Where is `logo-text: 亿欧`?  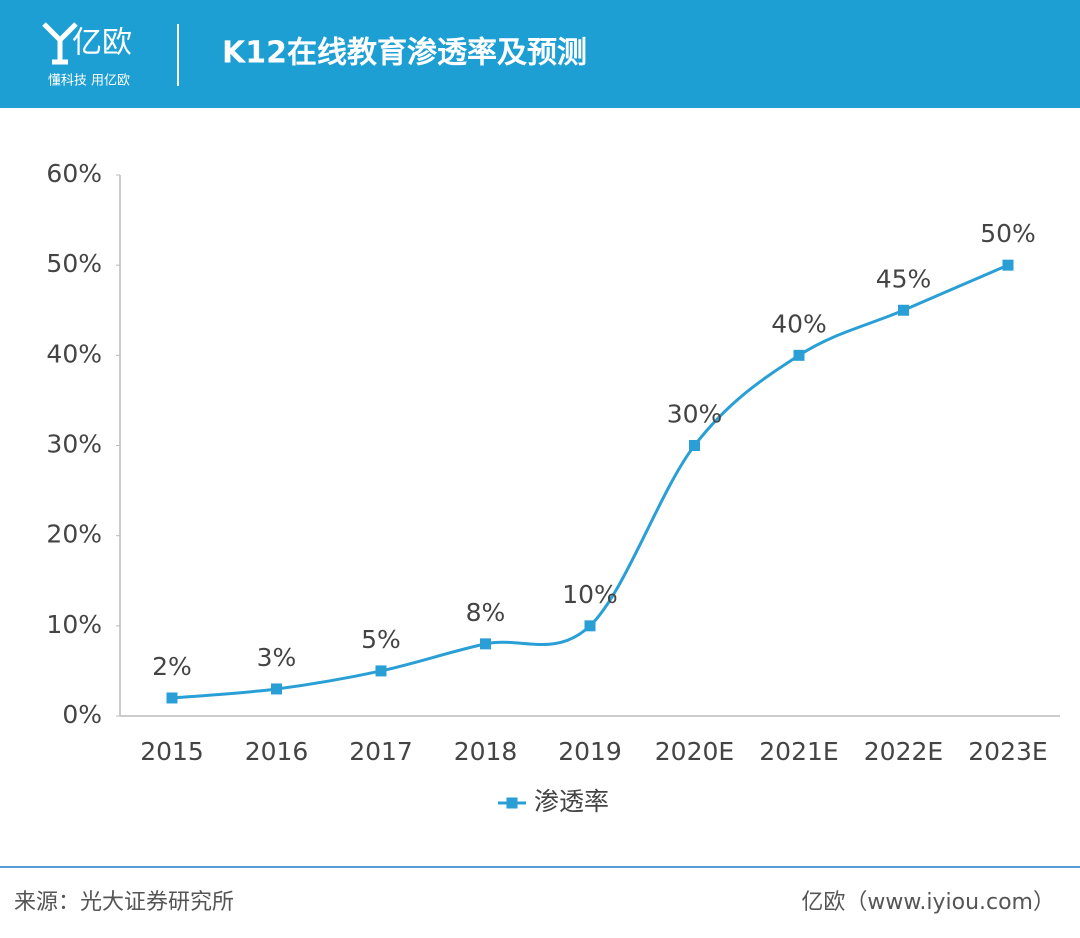 logo-text: 亿欧 is located at coordinates (102, 43).